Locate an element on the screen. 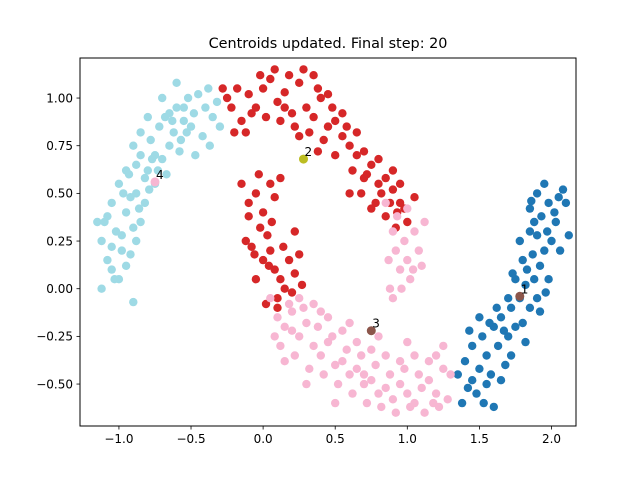 This screenshot has height=480, width=640. x-tick-label: 0.0 is located at coordinates (263, 439).